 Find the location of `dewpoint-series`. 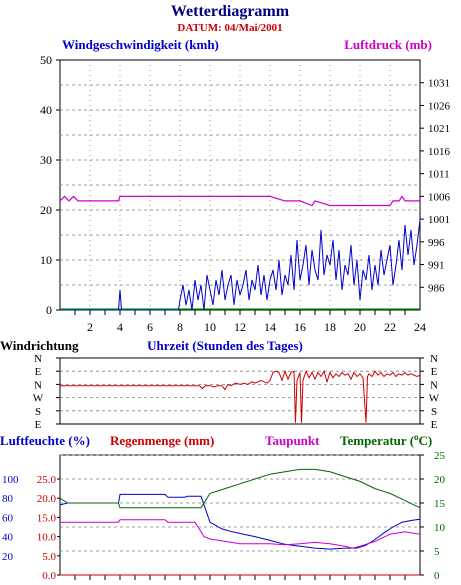

dewpoint-series is located at coordinates (240, 534).